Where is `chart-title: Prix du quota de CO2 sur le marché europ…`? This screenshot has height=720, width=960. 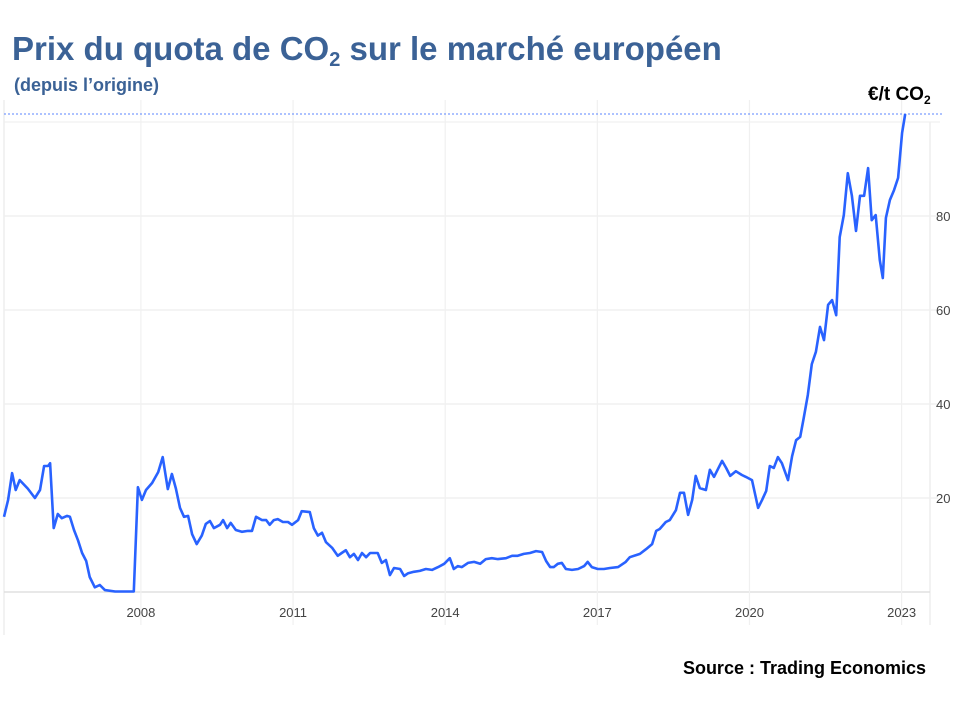 chart-title: Prix du quota de CO2 sur le marché europ… is located at coordinates (367, 51).